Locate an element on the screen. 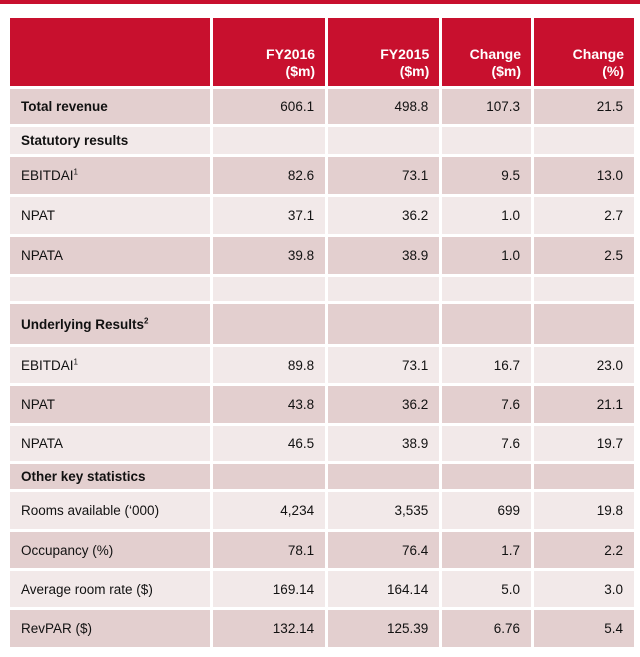 The height and width of the screenshot is (657, 640). section-label: Other key statistics is located at coordinates (110, 475).